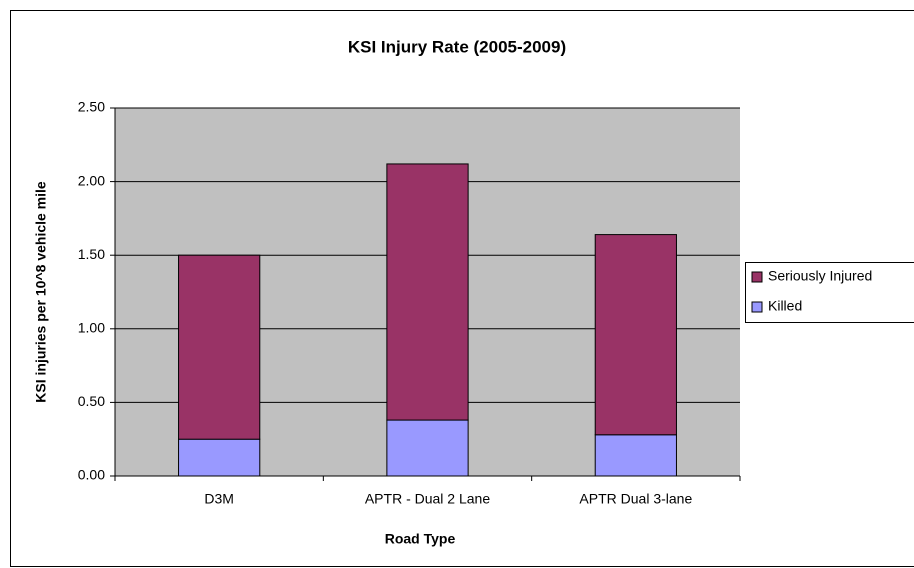  I want to click on chart-title: KSI Injury Rate (2005-2009), so click(457, 46).